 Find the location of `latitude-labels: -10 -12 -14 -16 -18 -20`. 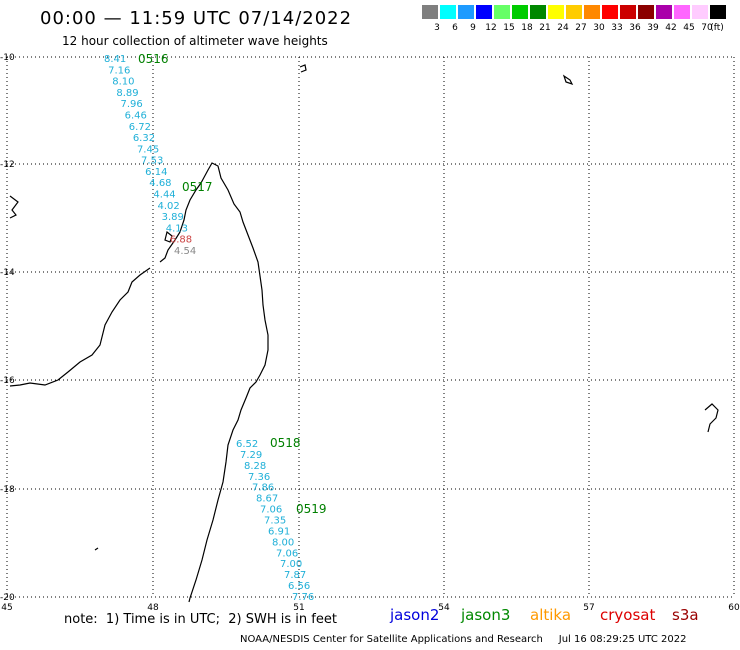

latitude-labels: -10 -12 -14 -16 -18 -20 is located at coordinates (7, 328).